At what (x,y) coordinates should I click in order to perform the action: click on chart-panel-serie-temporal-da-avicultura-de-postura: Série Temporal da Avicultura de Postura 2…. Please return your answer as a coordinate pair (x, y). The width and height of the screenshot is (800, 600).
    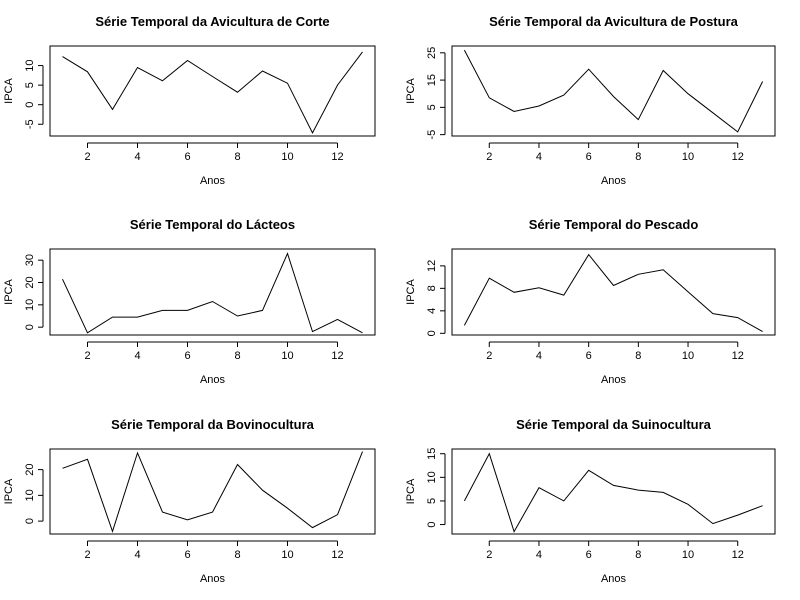
    Looking at the image, I should click on (590, 100).